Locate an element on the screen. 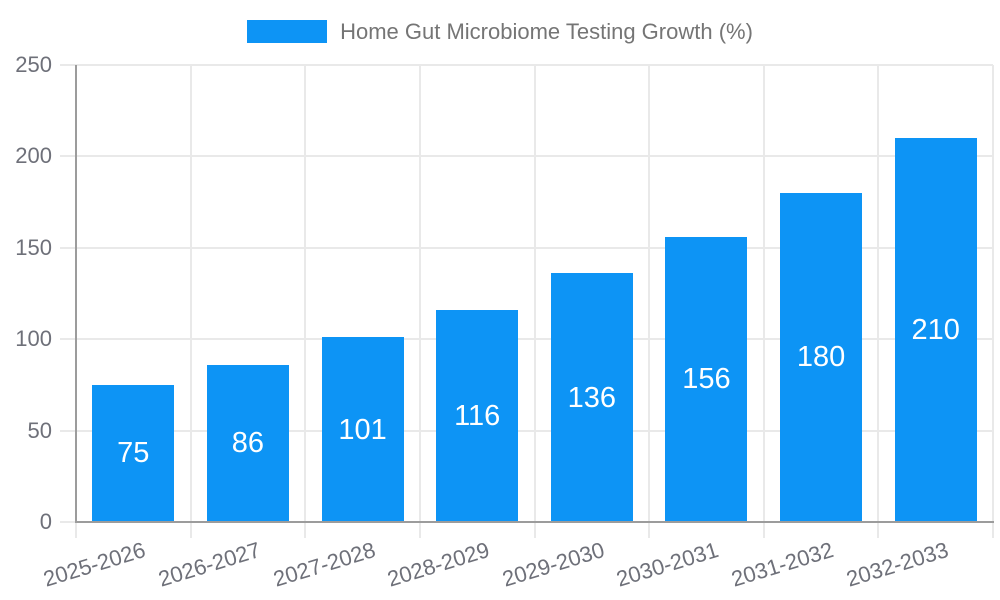  y-axis-tick-label: 200 is located at coordinates (33, 156).